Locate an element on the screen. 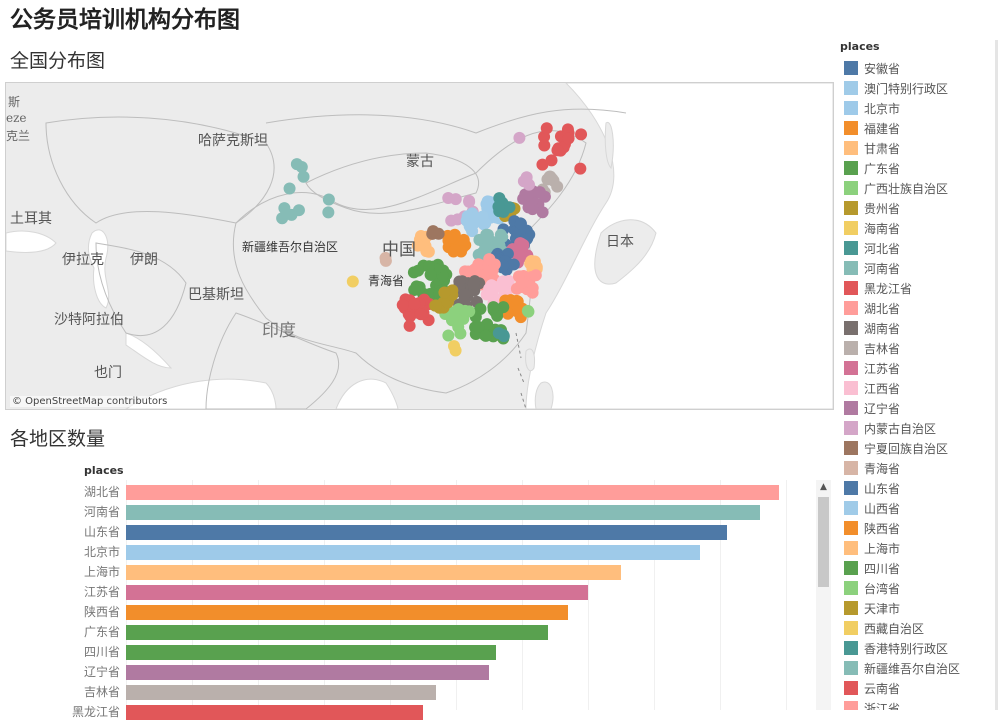 The image size is (998, 722). legend-scrollbar is located at coordinates (996, 375).